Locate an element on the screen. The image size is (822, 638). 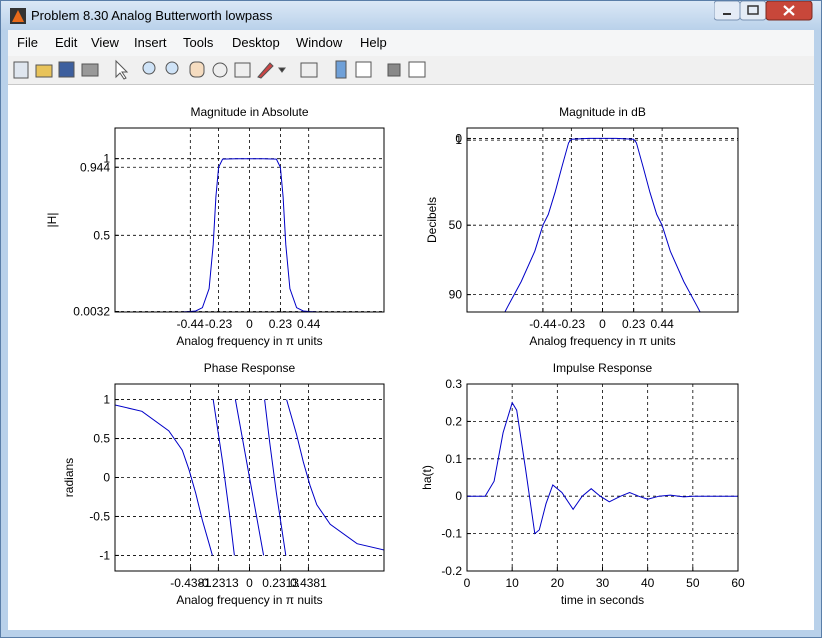
y-axis-label: |H| is located at coordinates (52, 220).